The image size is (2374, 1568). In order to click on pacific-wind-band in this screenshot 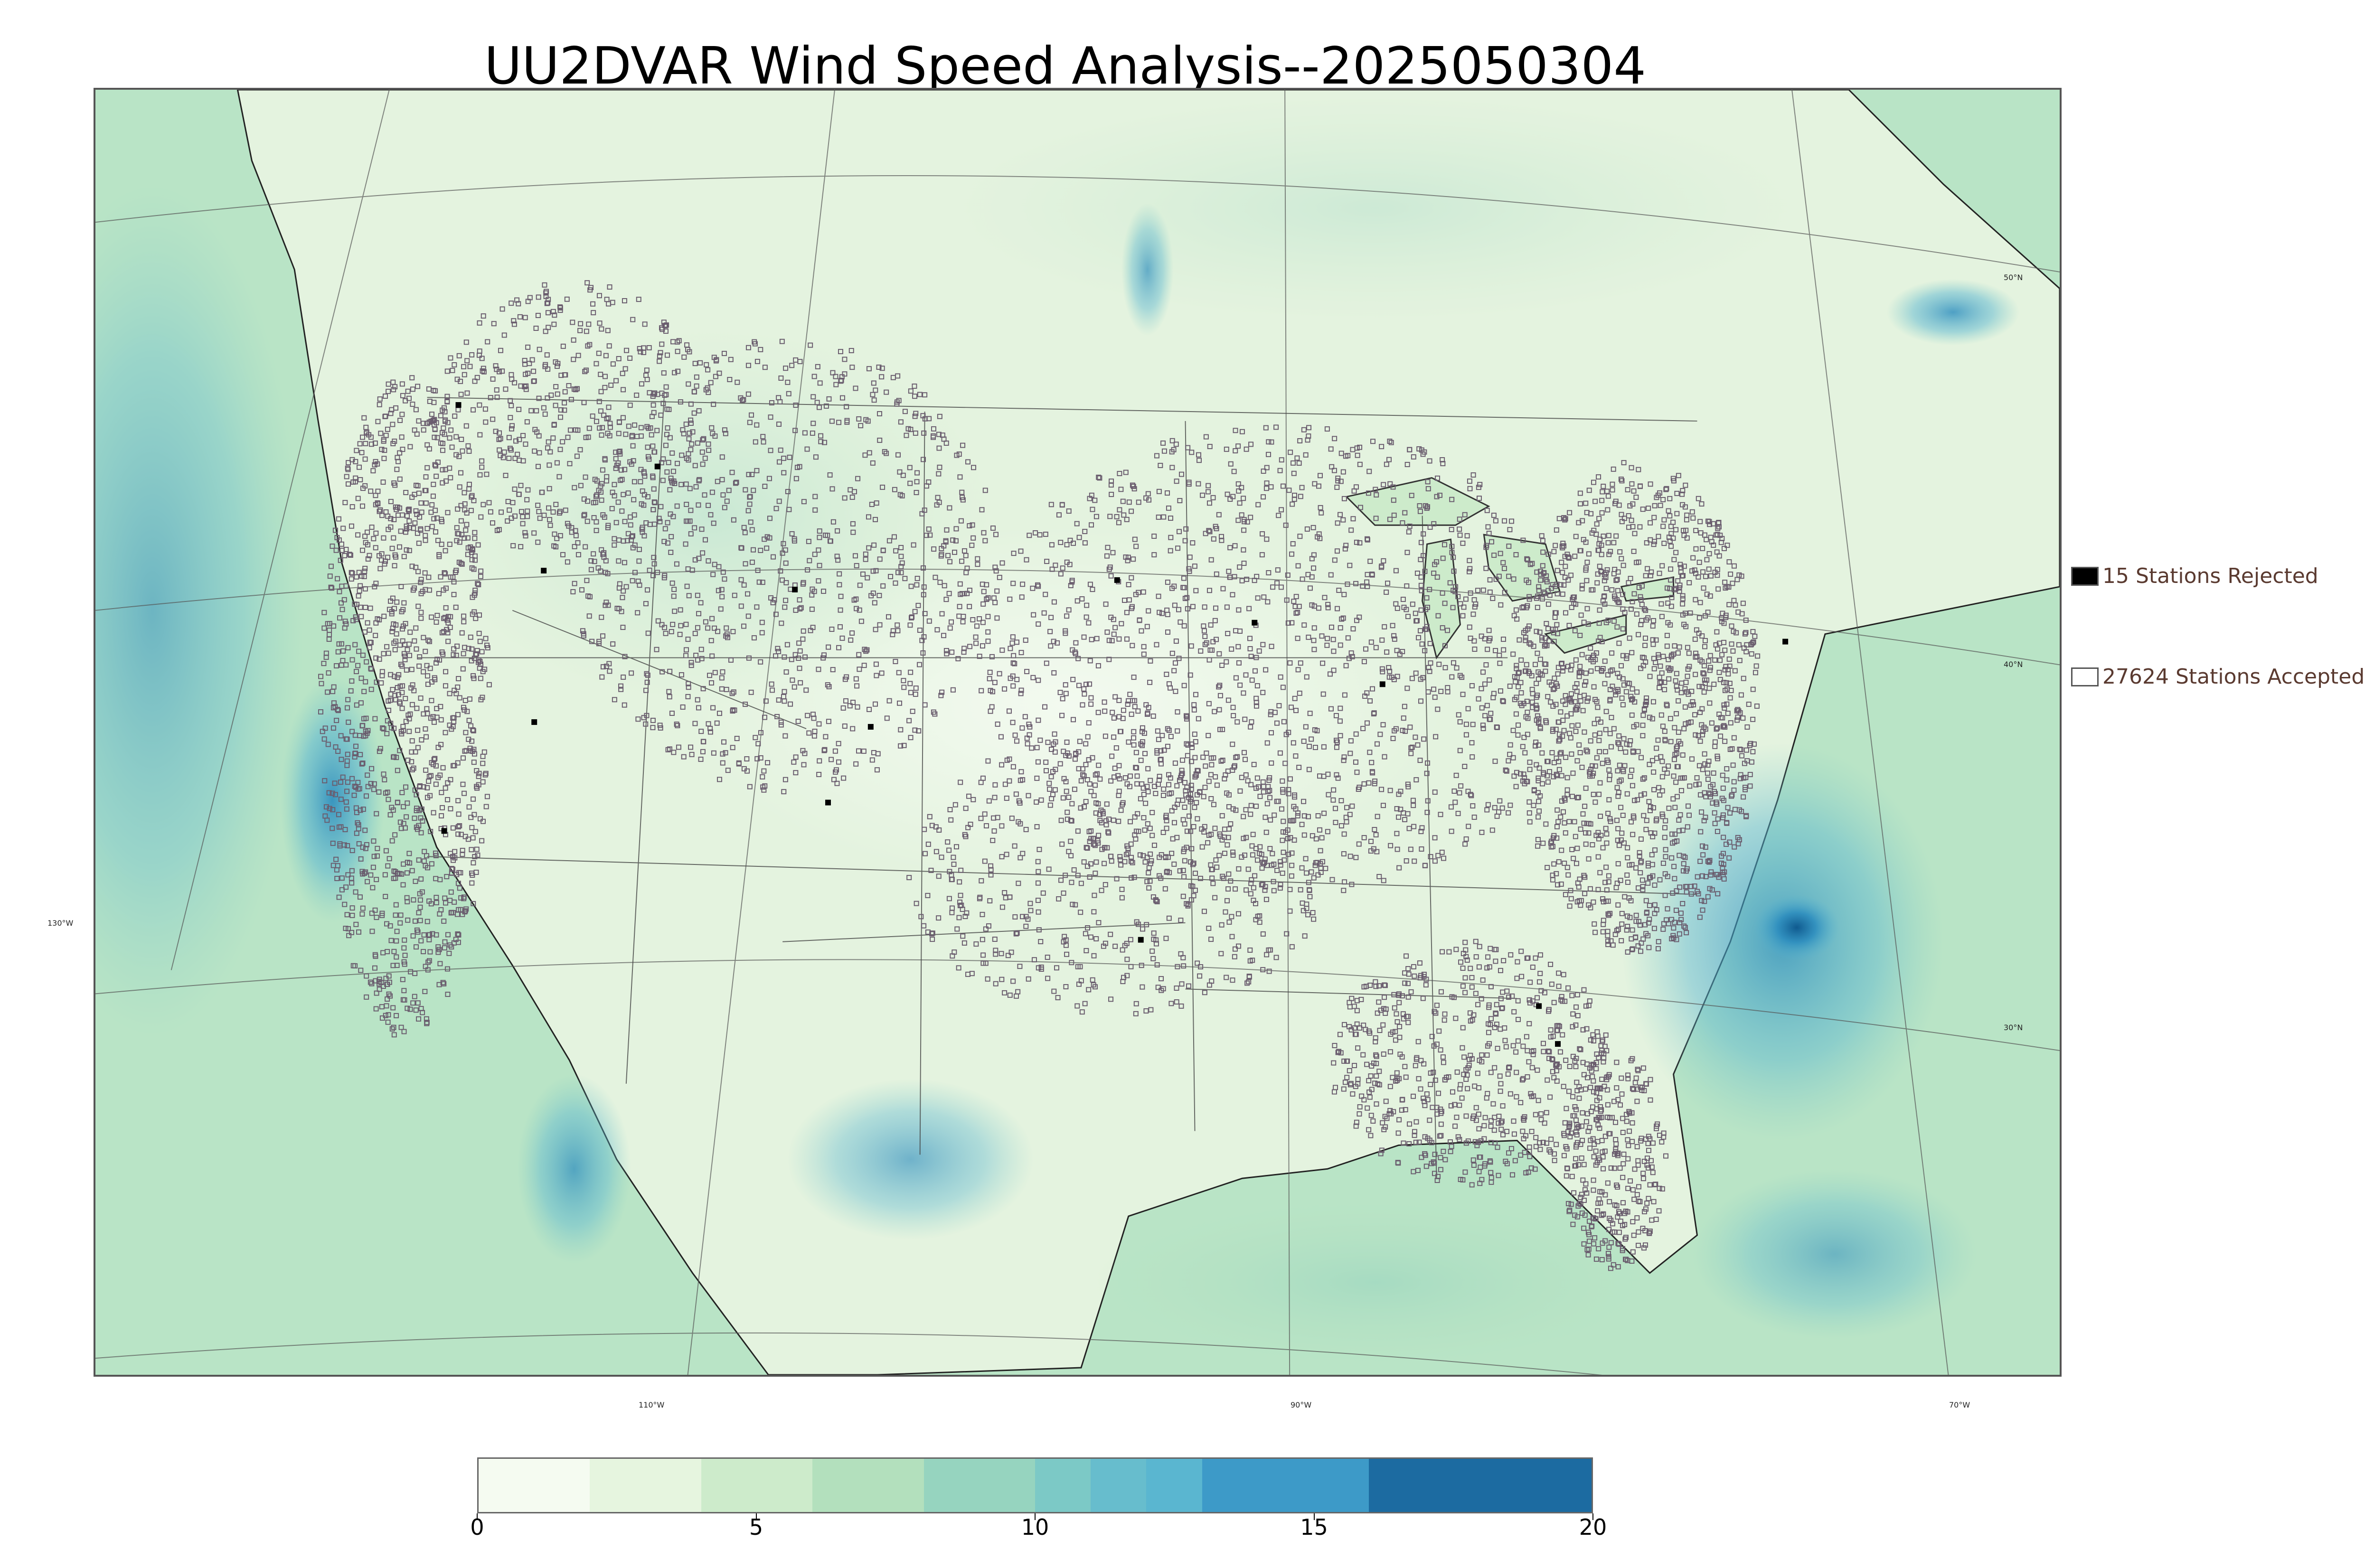, I will do `click(199, 610)`.